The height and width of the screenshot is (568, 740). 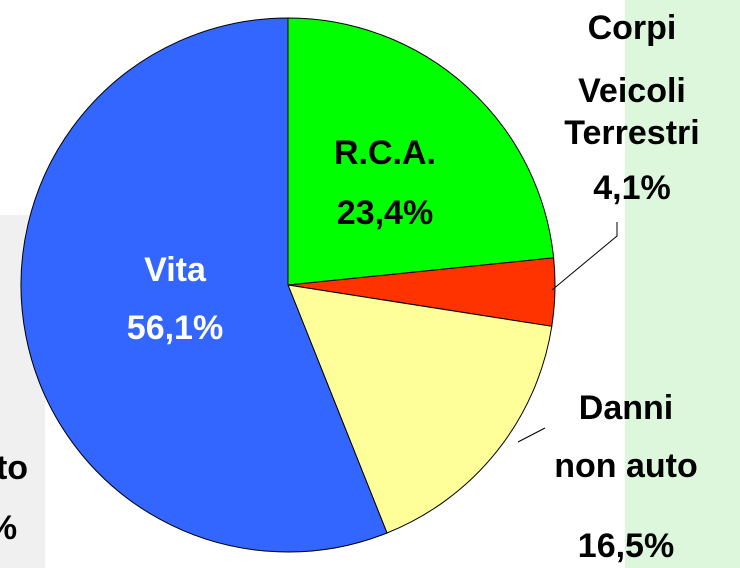 I want to click on value-label: 56,1%, so click(x=175, y=328).